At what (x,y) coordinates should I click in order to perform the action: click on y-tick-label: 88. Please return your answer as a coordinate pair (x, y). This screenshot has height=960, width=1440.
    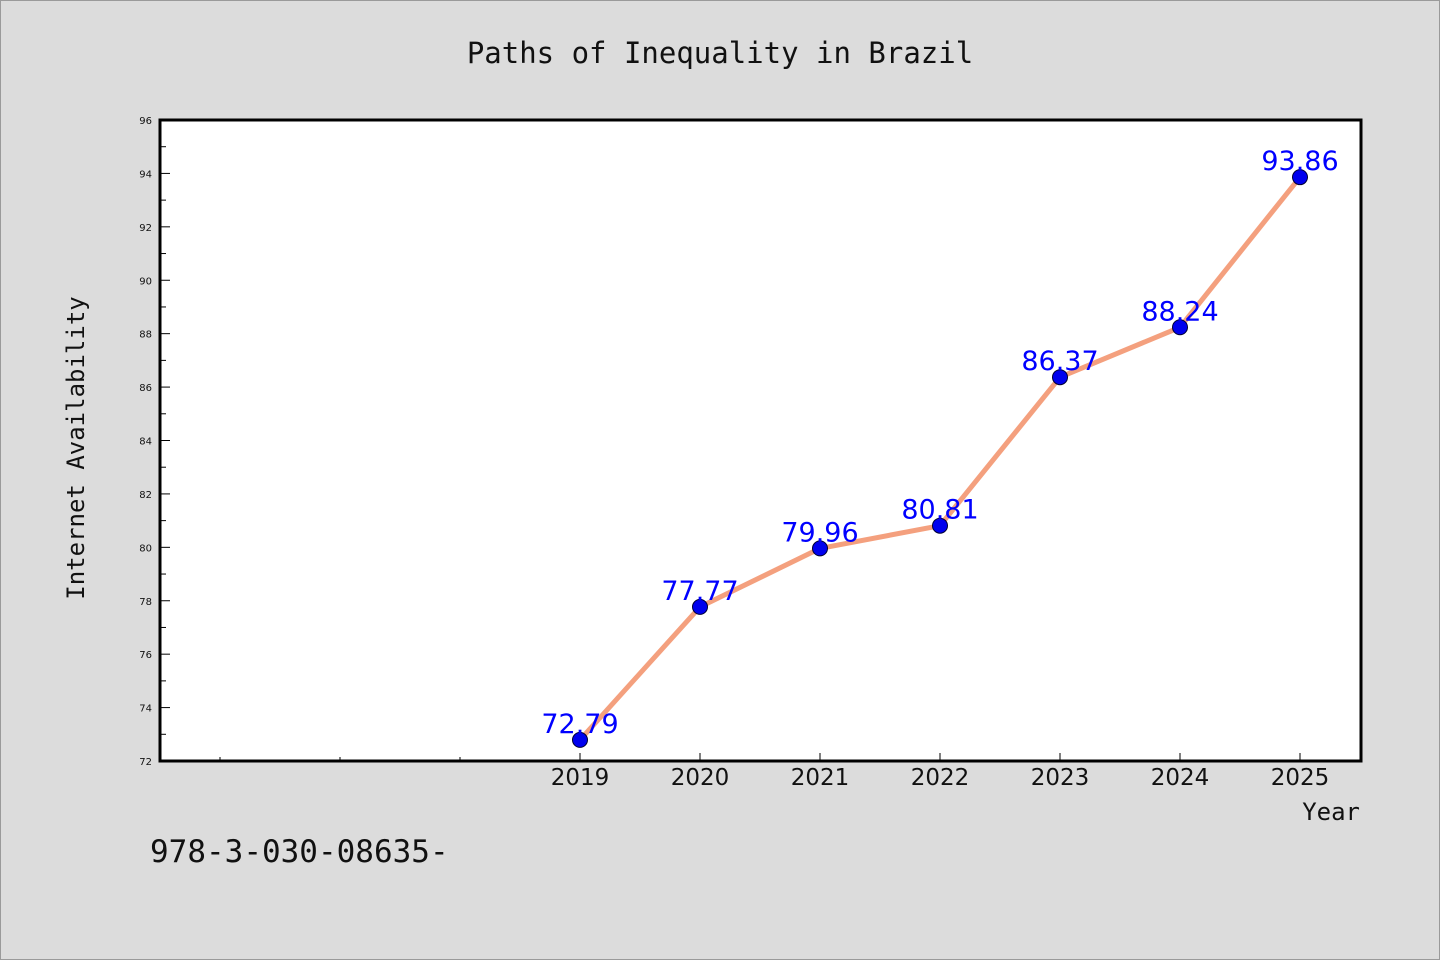
    Looking at the image, I should click on (145, 335).